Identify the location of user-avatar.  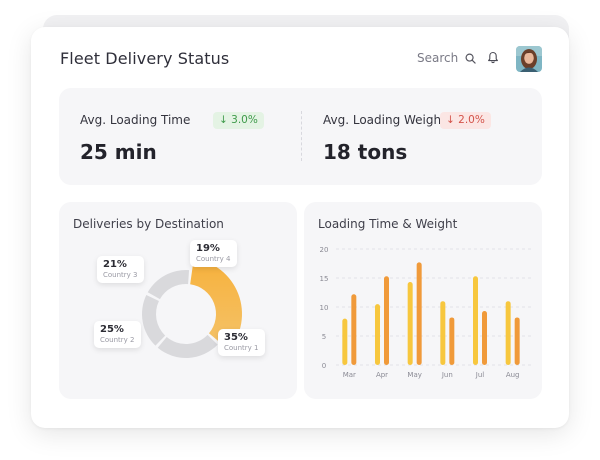
(529, 59).